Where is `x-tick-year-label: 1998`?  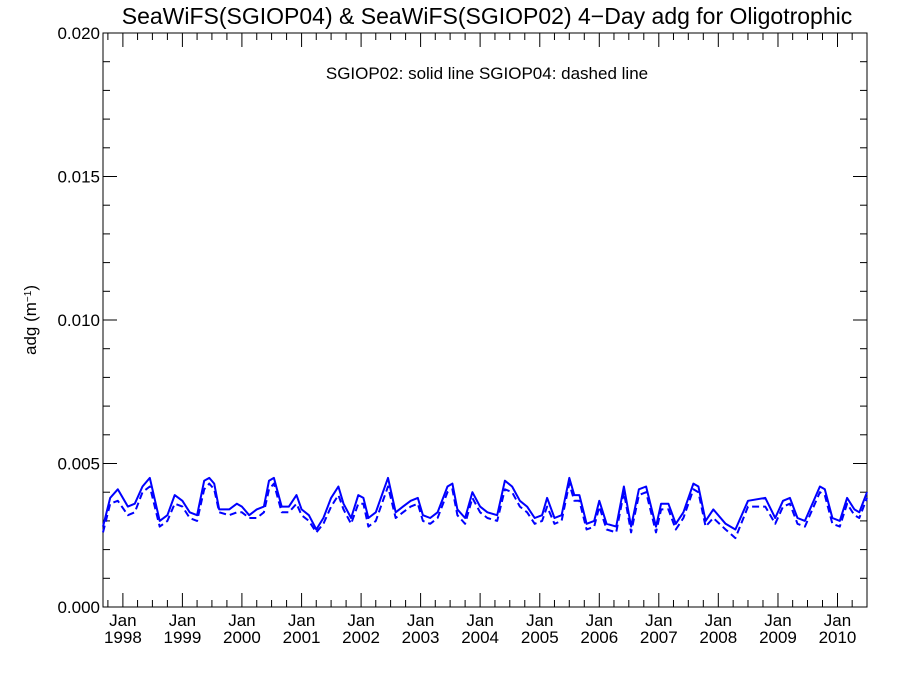 x-tick-year-label: 1998 is located at coordinates (123, 637).